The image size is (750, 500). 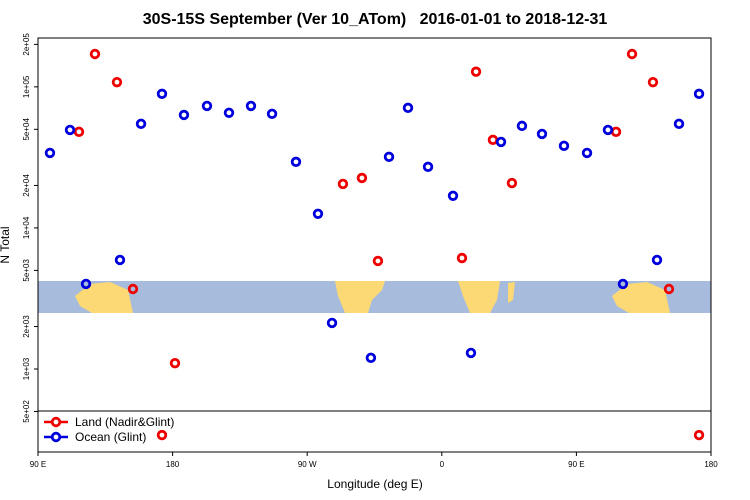 I want to click on y-tick-label: 2e+03, so click(x=26, y=326).